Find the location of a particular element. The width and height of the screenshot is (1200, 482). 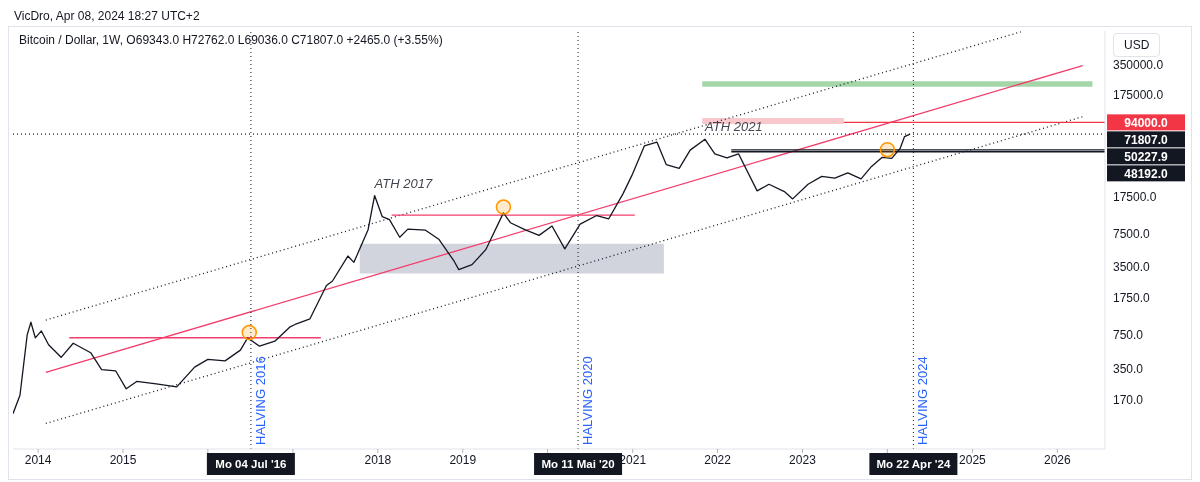

data-label: 48192.0 is located at coordinates (1146, 173).